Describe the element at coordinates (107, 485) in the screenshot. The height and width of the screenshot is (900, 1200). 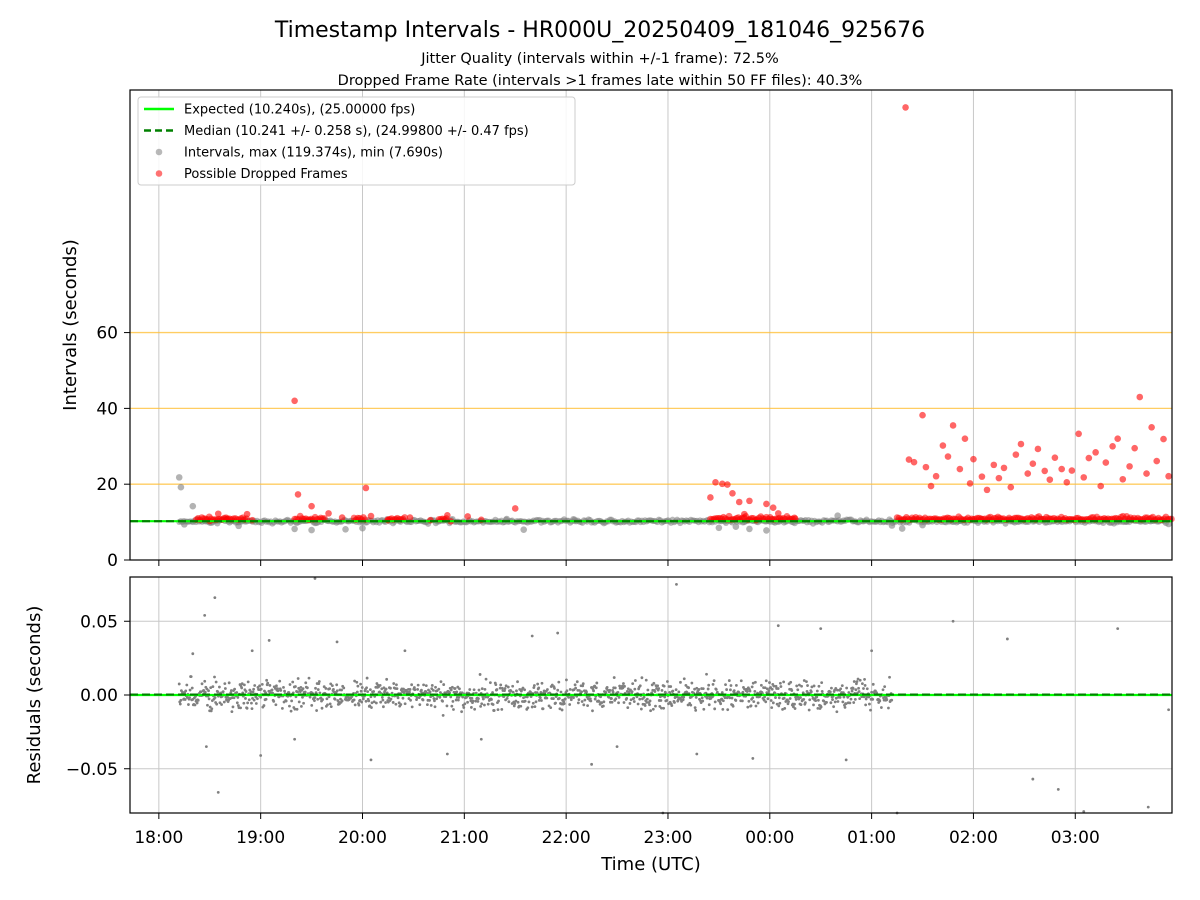
I see `top-y-tick-label: 20` at that location.